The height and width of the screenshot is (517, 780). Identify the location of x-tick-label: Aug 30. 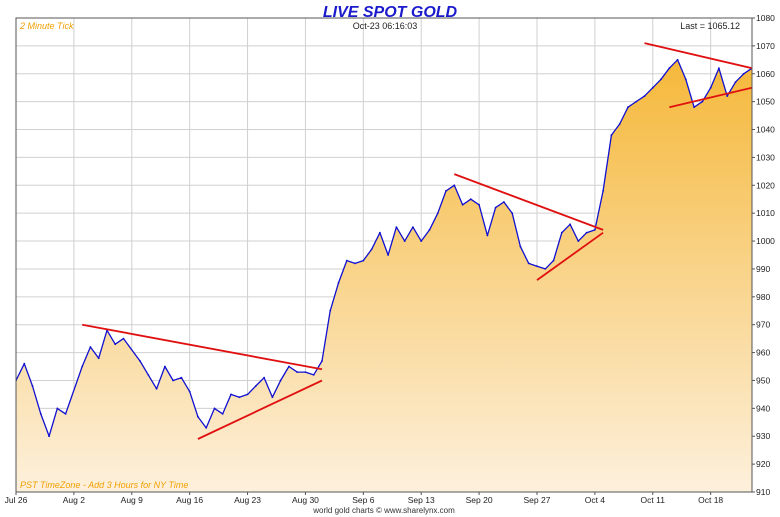
(305, 500).